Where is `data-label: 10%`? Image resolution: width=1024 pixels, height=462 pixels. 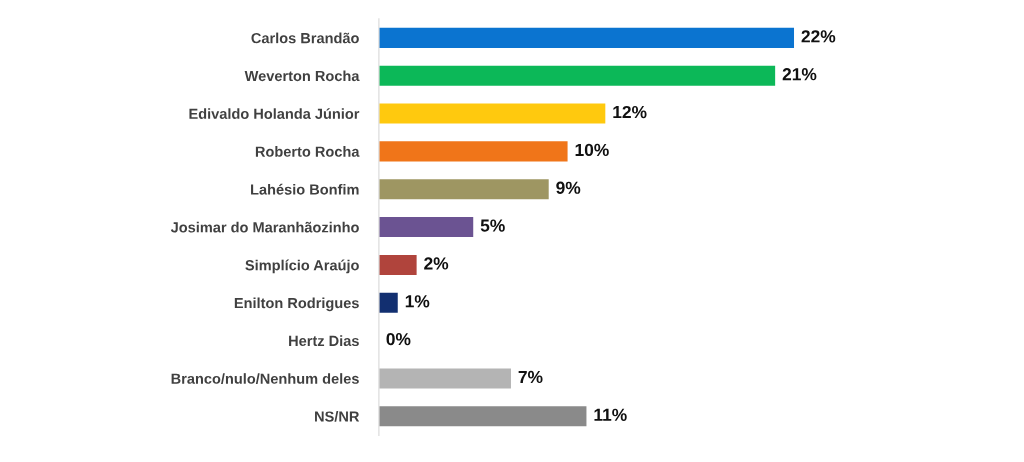 data-label: 10% is located at coordinates (592, 150).